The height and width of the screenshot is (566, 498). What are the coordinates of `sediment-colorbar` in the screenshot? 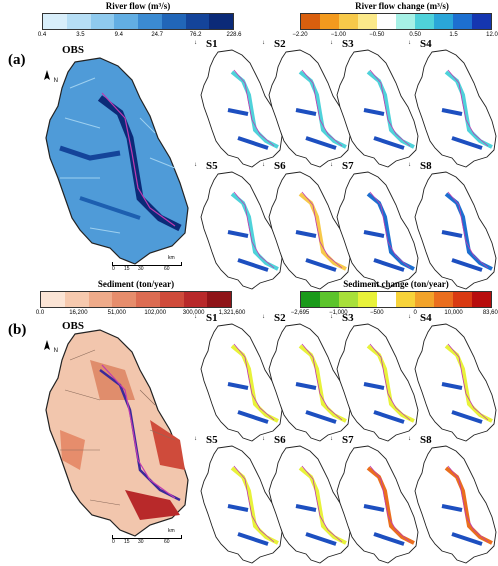 It's located at (136, 299).